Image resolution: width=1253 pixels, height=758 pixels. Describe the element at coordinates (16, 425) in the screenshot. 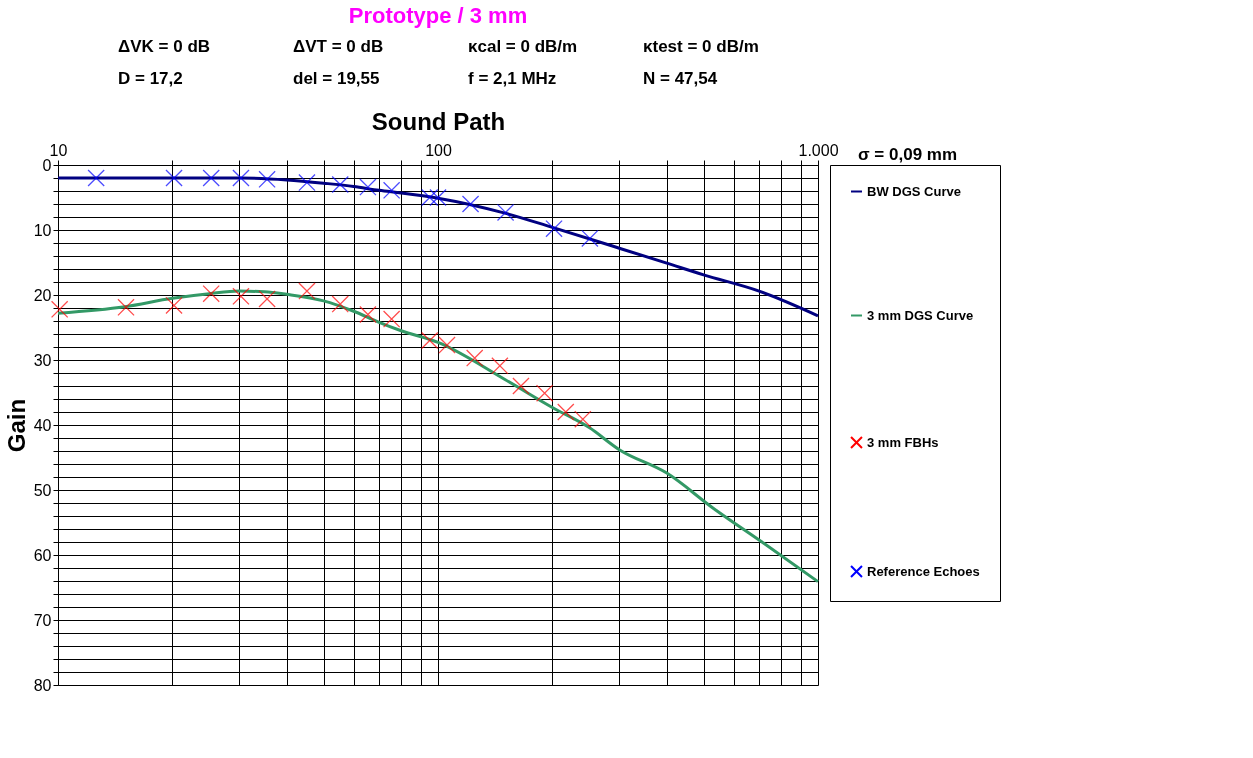

I see `y-axis-title: Gain` at that location.